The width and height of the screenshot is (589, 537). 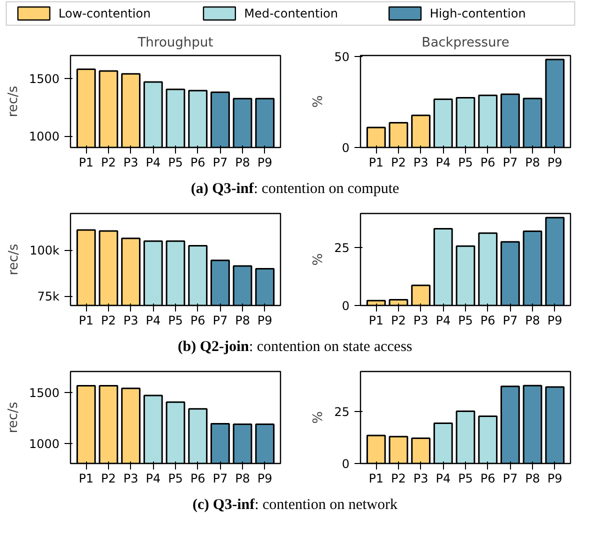 I want to click on text: (b) Q2-join: contention on state access, so click(x=295, y=347).